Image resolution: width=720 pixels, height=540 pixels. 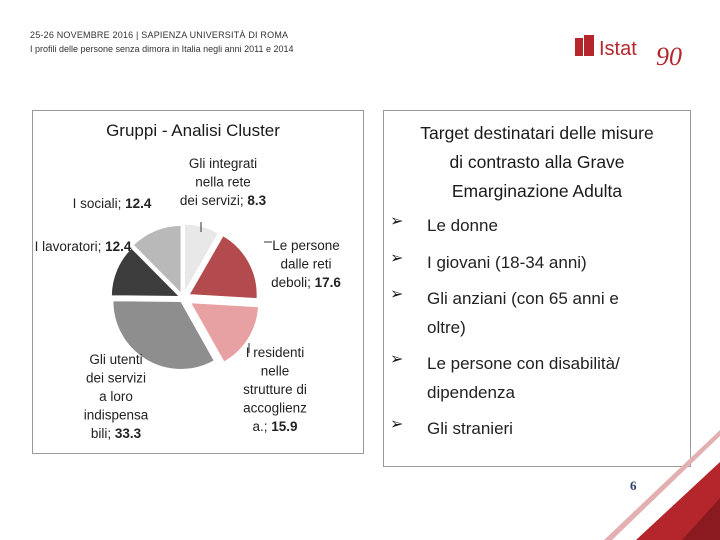 What do you see at coordinates (306, 264) in the screenshot?
I see `pie-slice-label: Le persone dalle reti deboli; 17.6` at bounding box center [306, 264].